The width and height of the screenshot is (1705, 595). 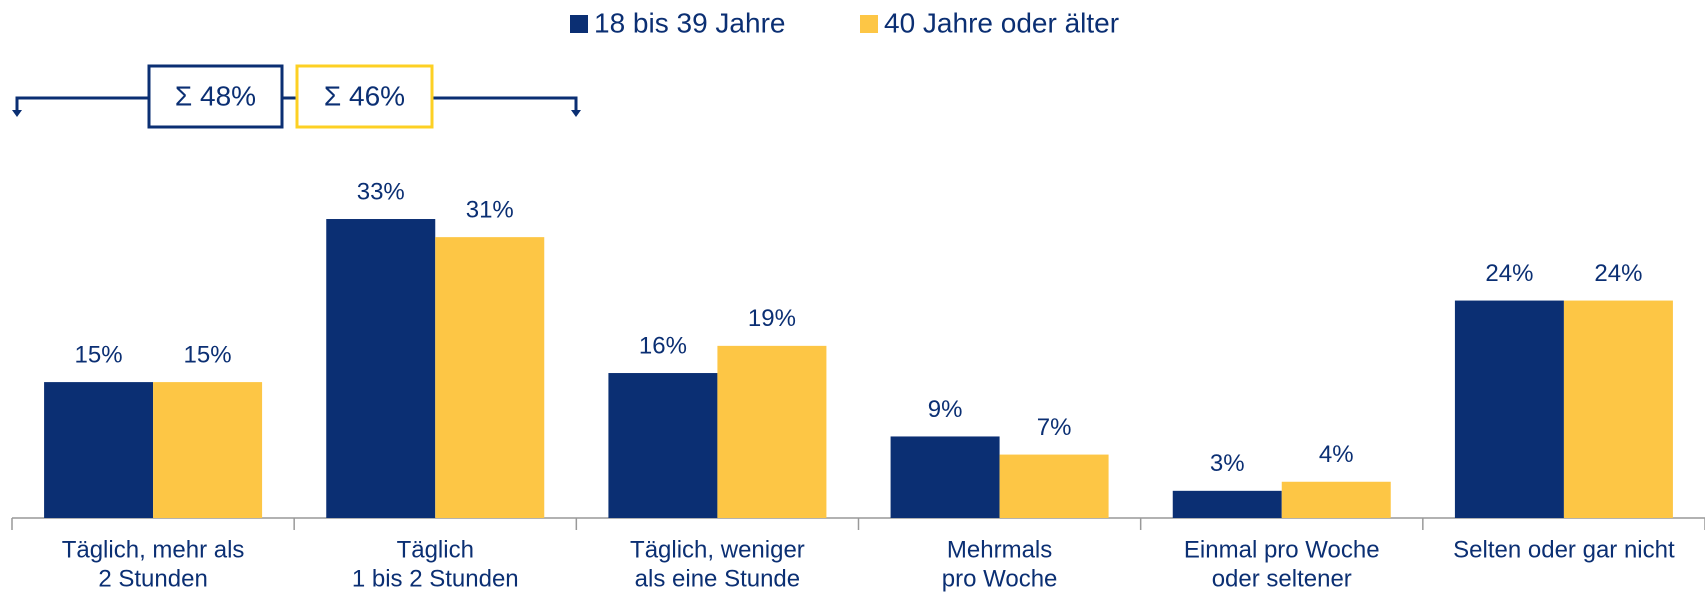 What do you see at coordinates (435, 578) in the screenshot?
I see `x-tick-label: 1 bis 2 Stunden` at bounding box center [435, 578].